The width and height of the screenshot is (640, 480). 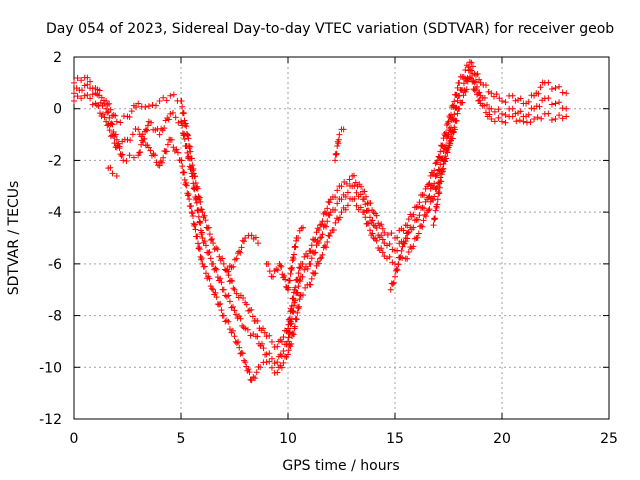 What do you see at coordinates (284, 258) in the screenshot?
I see `series-segment-c` at bounding box center [284, 258].